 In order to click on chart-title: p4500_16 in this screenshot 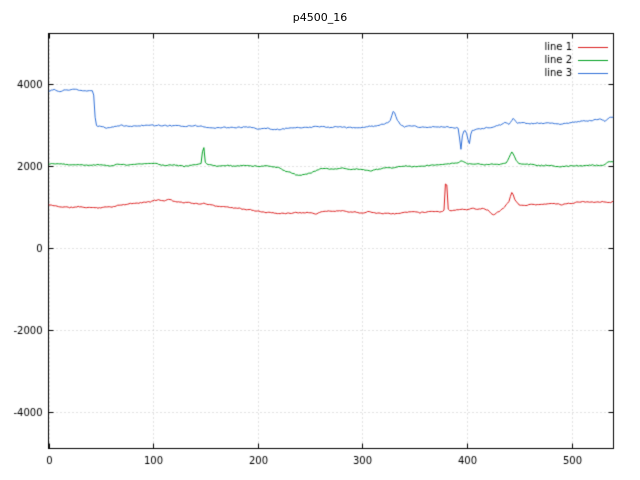, I will do `click(320, 17)`.